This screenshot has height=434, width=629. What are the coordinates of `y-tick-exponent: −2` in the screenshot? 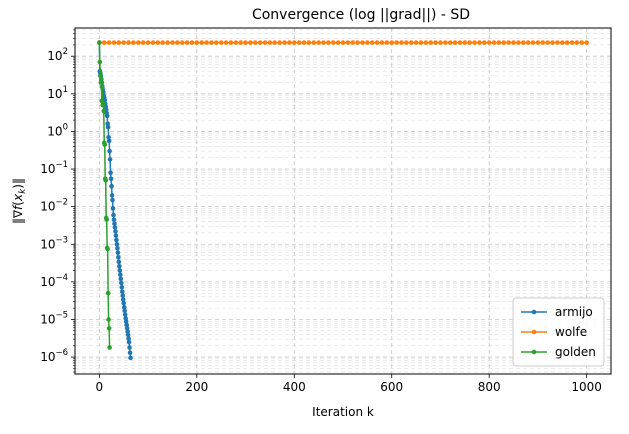 It's located at (61, 203).